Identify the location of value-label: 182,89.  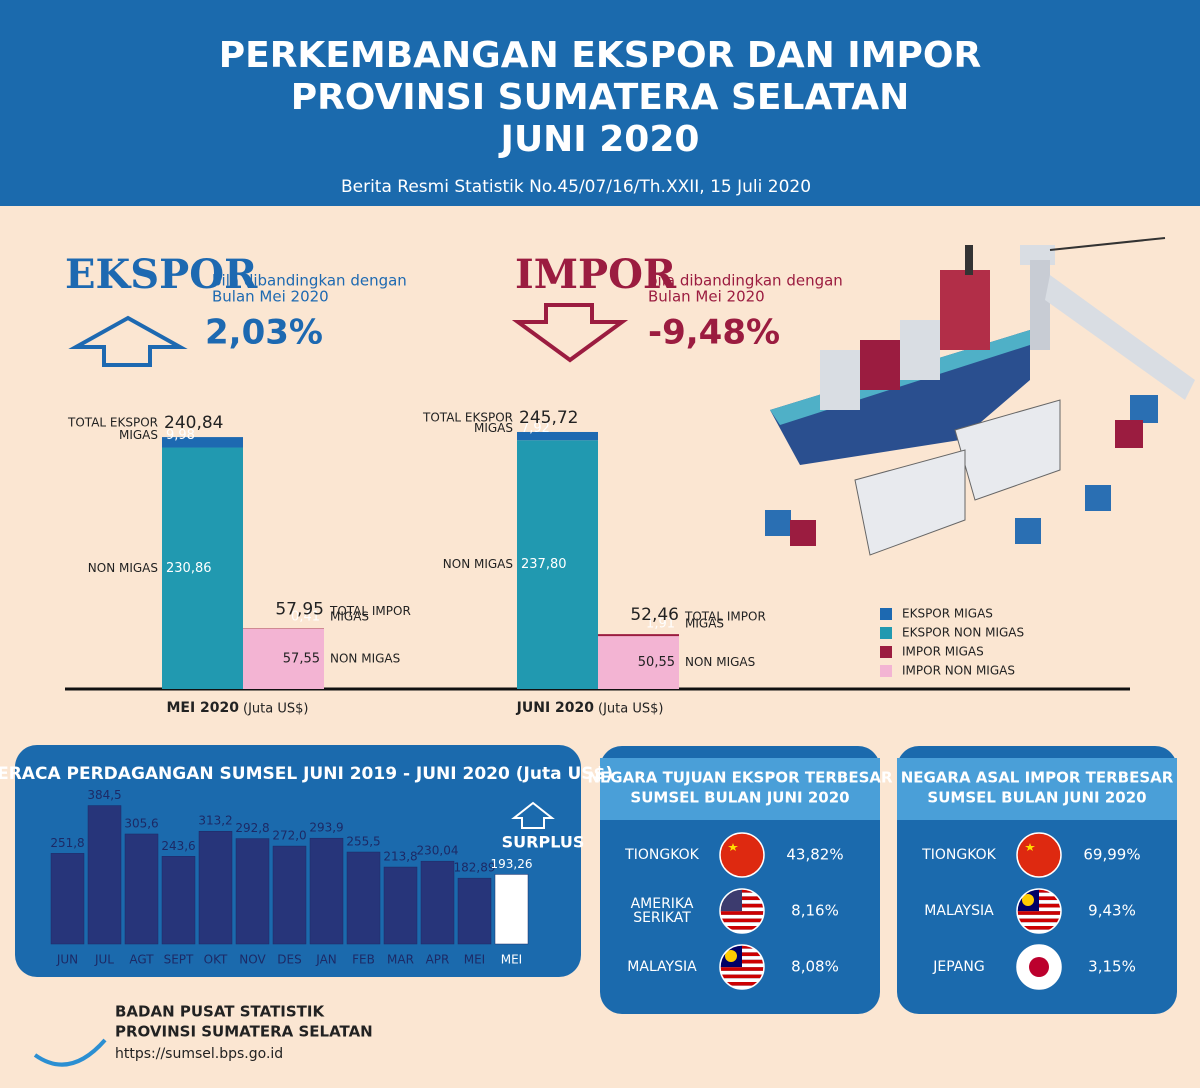
(475, 868).